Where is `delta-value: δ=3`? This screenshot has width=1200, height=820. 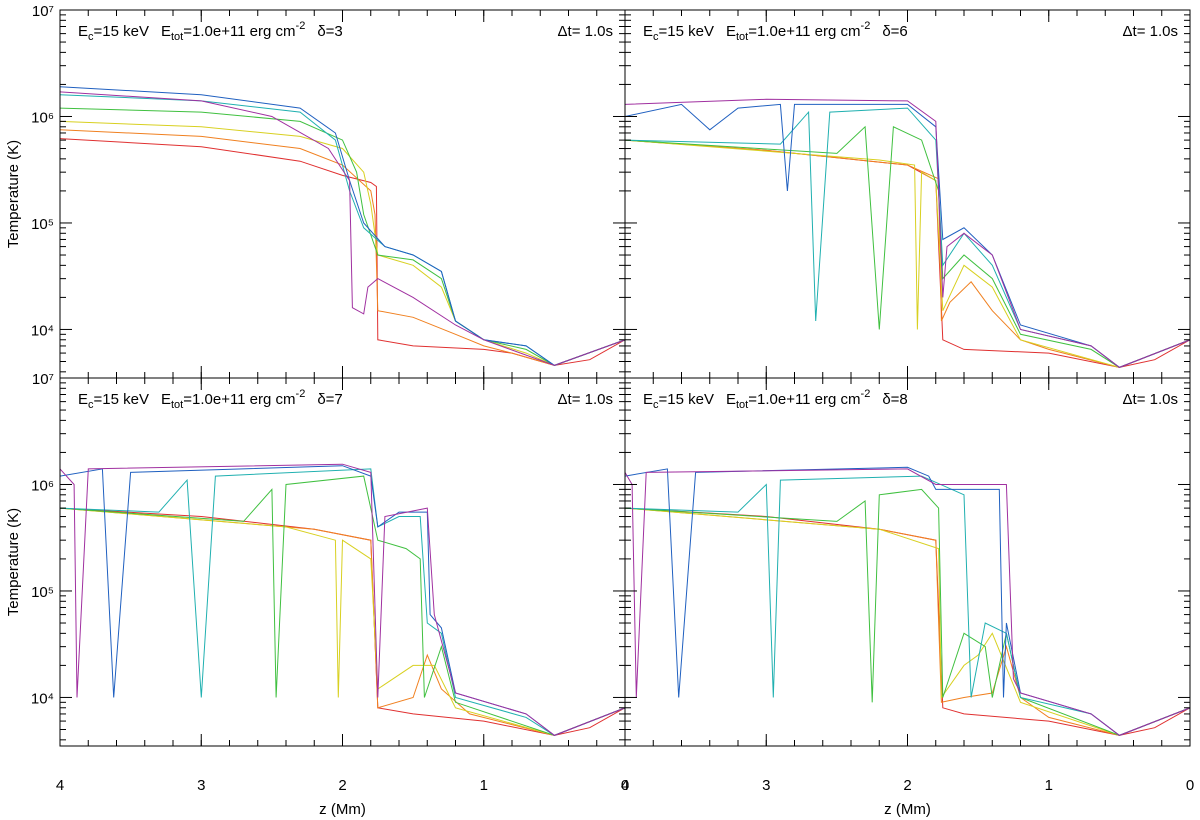 delta-value: δ=3 is located at coordinates (329, 31).